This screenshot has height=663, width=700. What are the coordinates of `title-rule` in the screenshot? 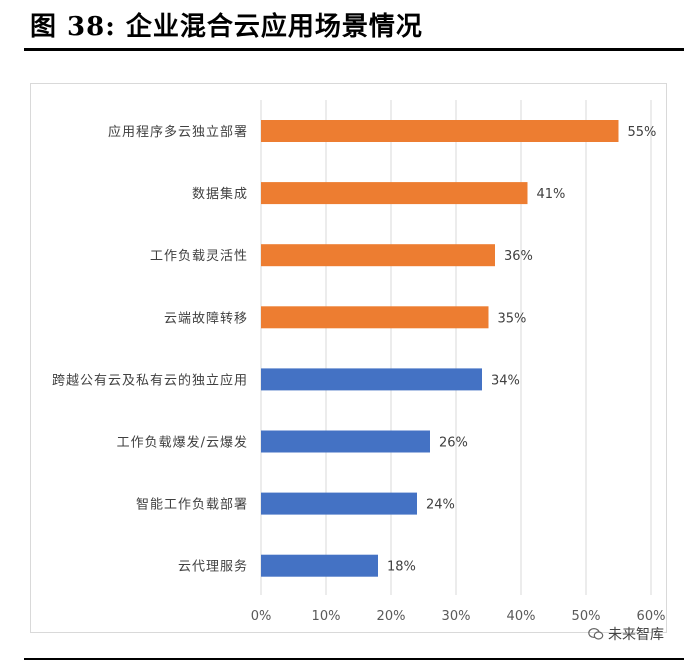 It's located at (354, 49).